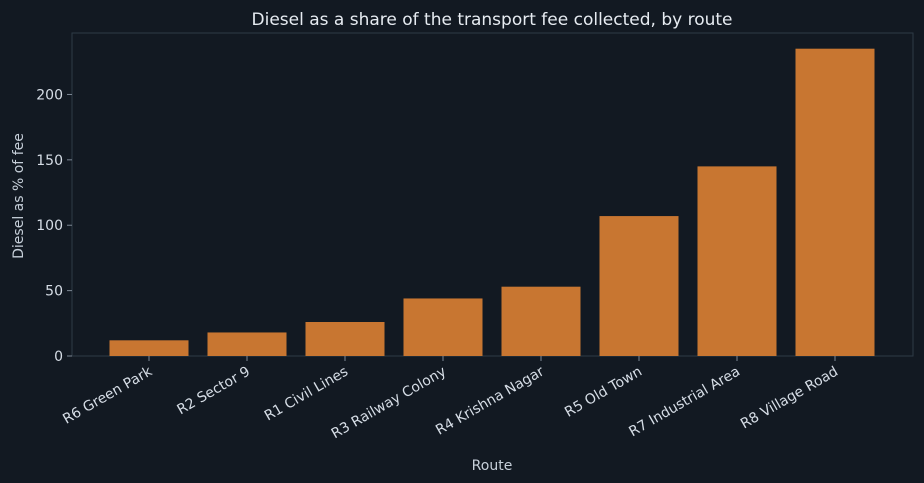 This screenshot has width=924, height=483. What do you see at coordinates (306, 394) in the screenshot?
I see `x-tick-label: R1 Civil Lines` at bounding box center [306, 394].